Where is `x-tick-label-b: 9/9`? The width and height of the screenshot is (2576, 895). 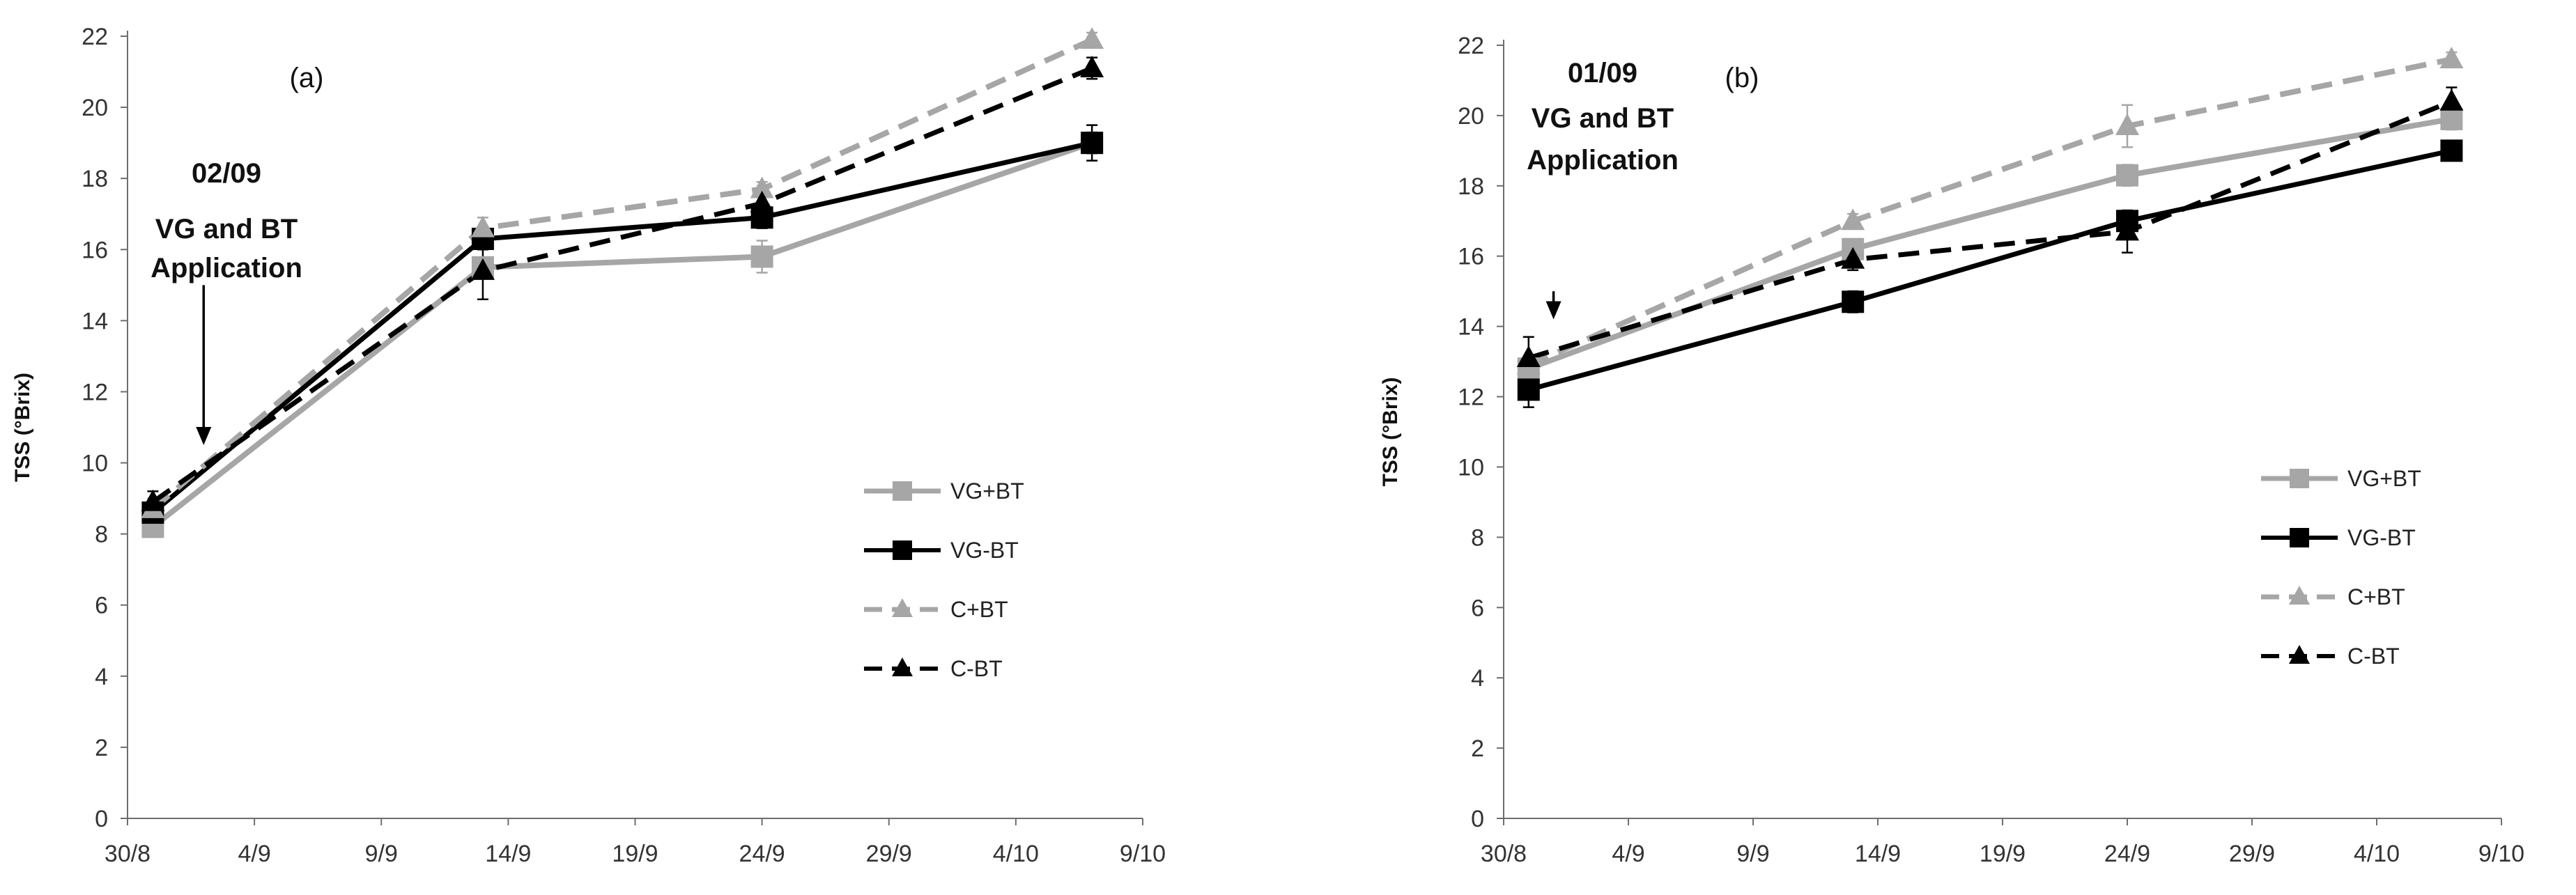
x-tick-label-b: 9/9 is located at coordinates (1752, 854).